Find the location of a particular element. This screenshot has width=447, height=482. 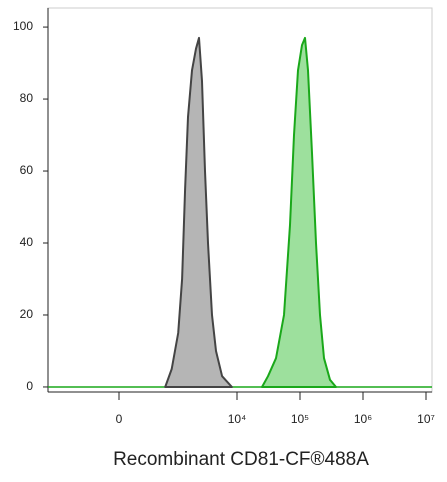

x-tick-label: 10⁵ is located at coordinates (300, 419).